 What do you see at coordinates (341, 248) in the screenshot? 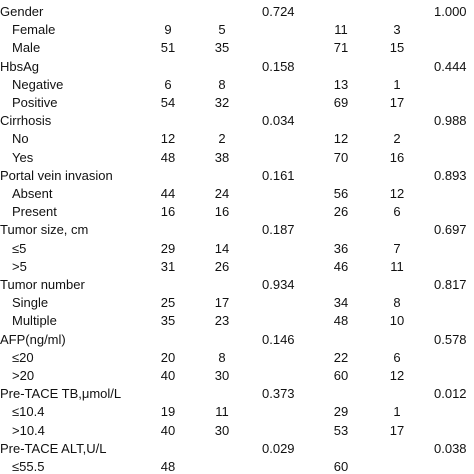
I see `count: 36` at bounding box center [341, 248].